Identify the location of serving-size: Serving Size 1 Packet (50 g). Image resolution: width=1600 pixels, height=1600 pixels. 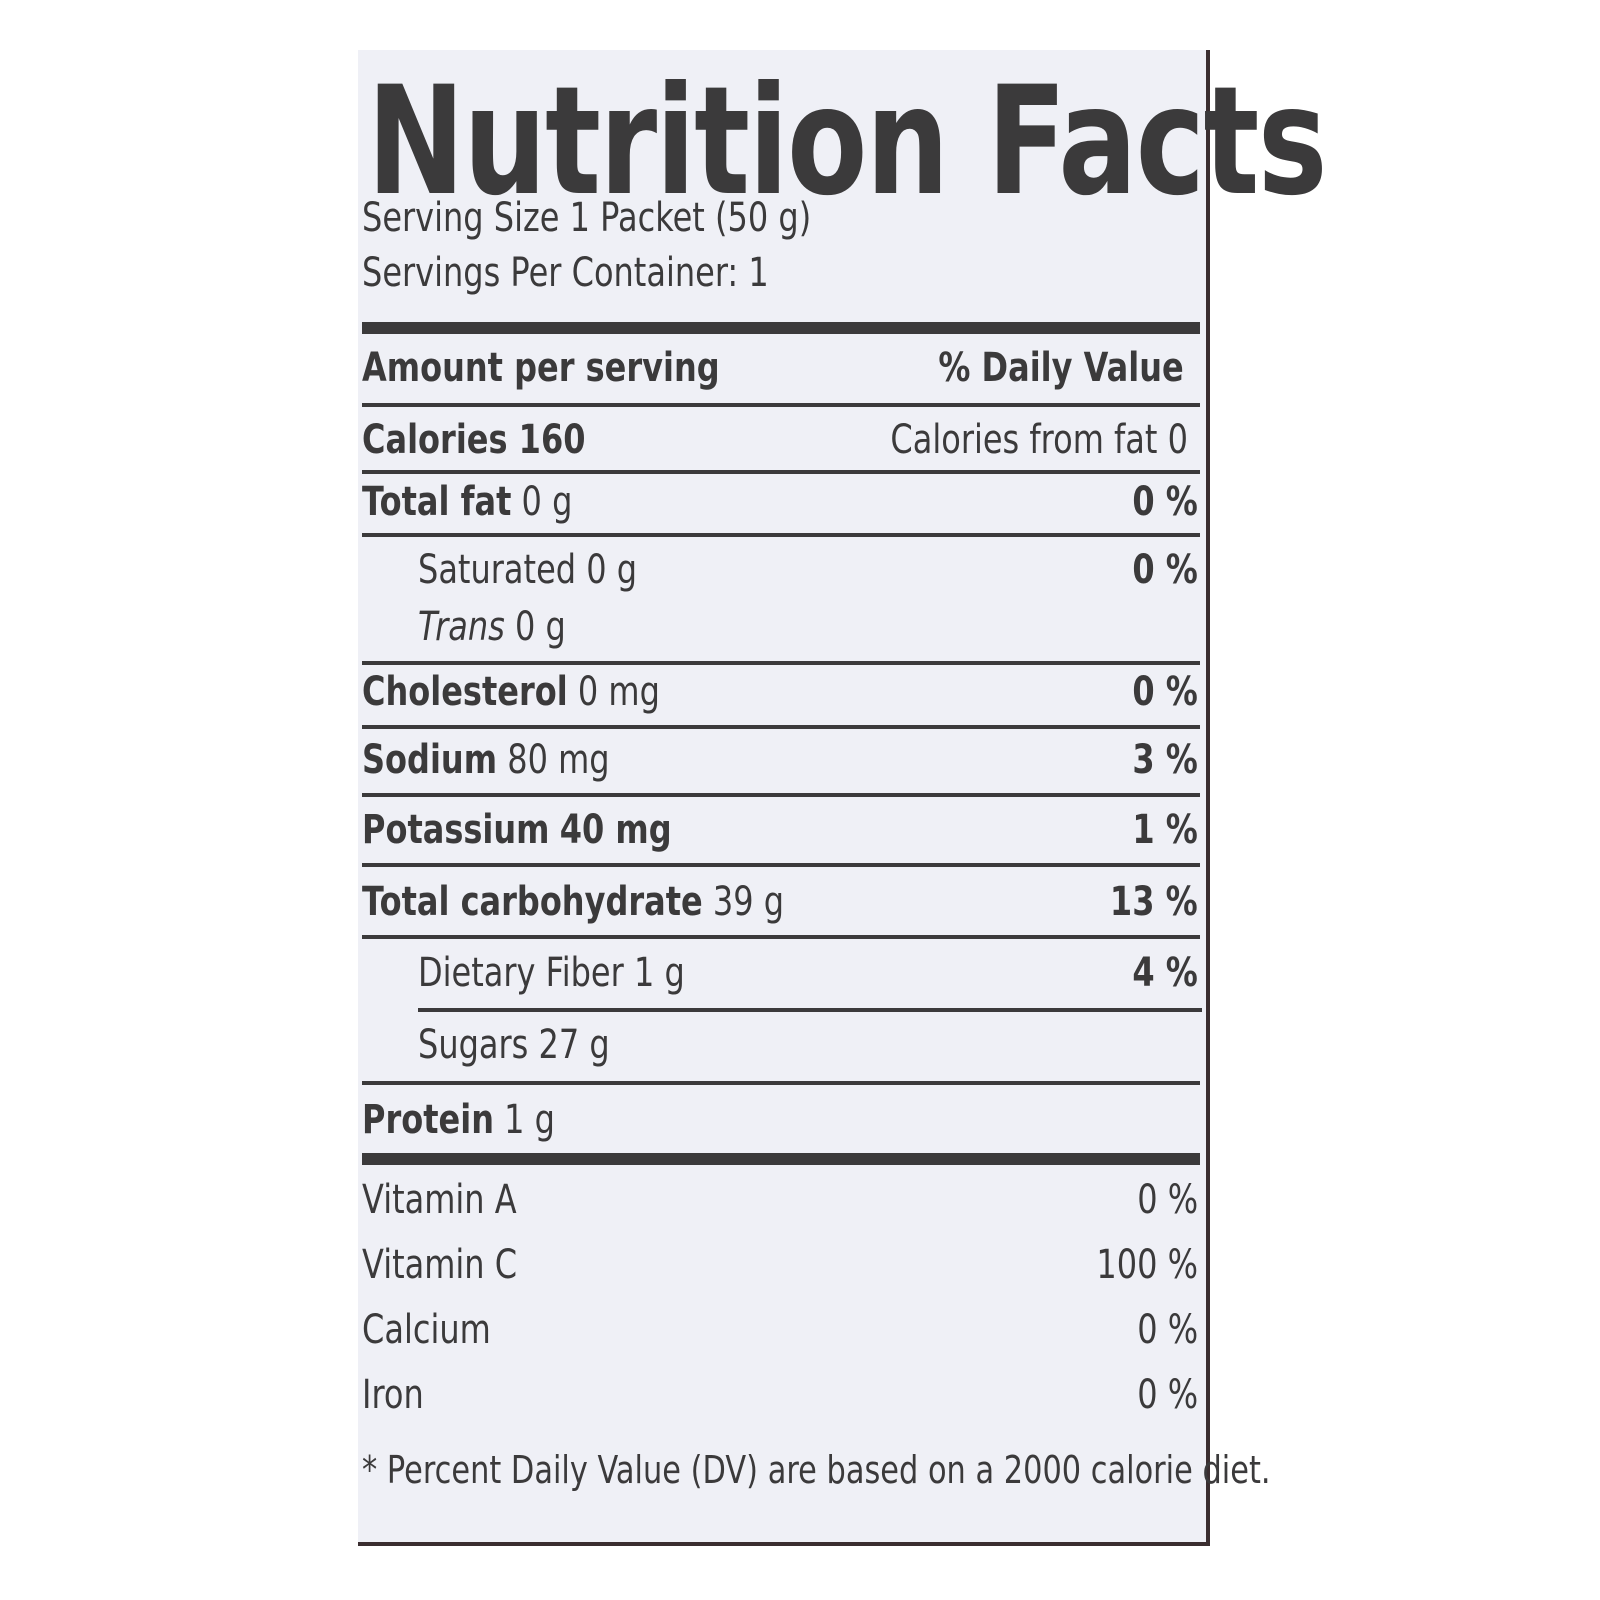
(587, 218).